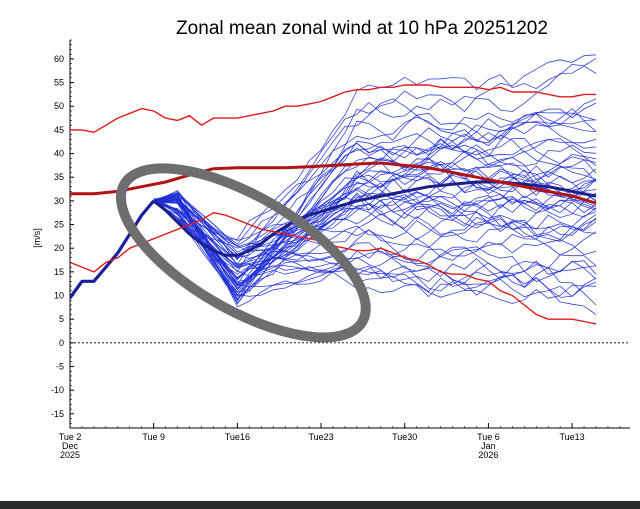  I want to click on y-tick-label: 50, so click(59, 106).